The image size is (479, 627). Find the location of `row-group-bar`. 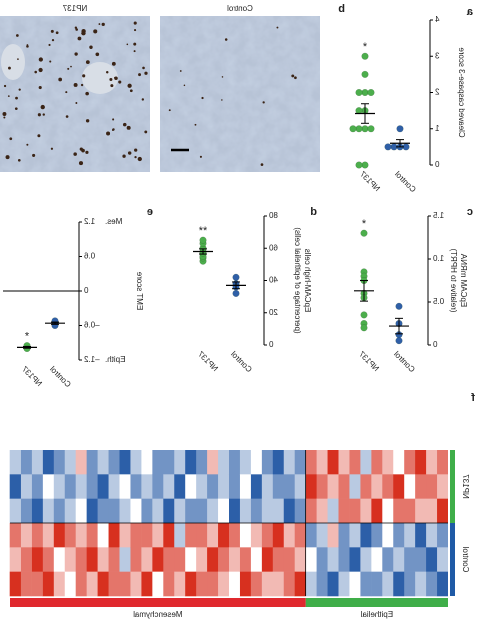

row-group-bar is located at coordinates (452, 559).